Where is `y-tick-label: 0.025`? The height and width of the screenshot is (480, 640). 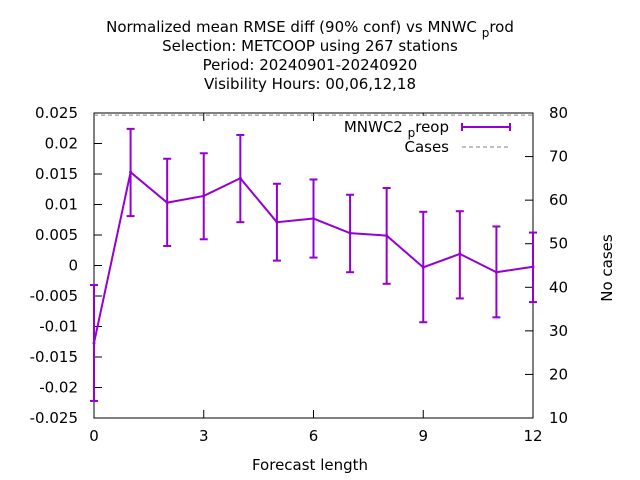 y-tick-label: 0.025 is located at coordinates (56, 113).